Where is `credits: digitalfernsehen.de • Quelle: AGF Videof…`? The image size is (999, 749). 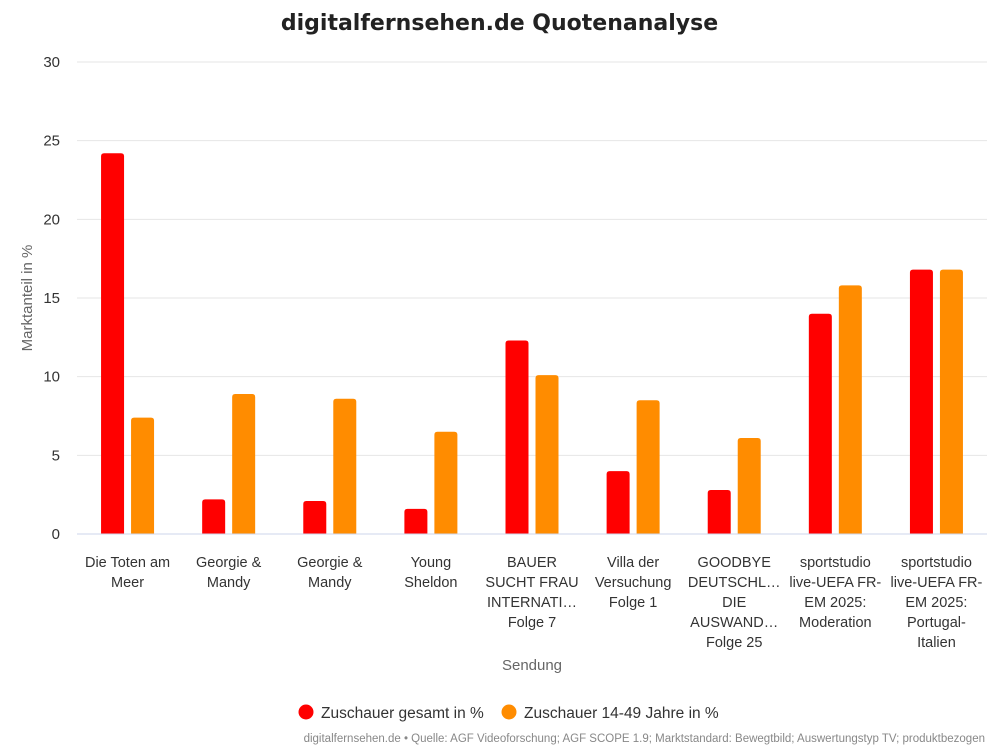
credits: digitalfernsehen.de • Quelle: AGF Videof… is located at coordinates (644, 739).